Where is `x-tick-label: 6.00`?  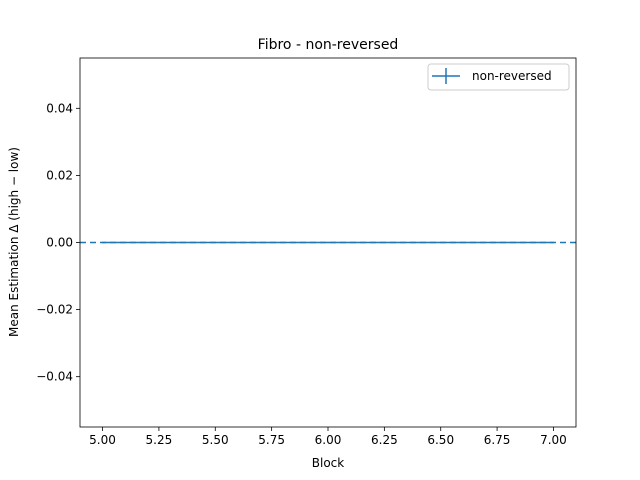
x-tick-label: 6.00 is located at coordinates (328, 440).